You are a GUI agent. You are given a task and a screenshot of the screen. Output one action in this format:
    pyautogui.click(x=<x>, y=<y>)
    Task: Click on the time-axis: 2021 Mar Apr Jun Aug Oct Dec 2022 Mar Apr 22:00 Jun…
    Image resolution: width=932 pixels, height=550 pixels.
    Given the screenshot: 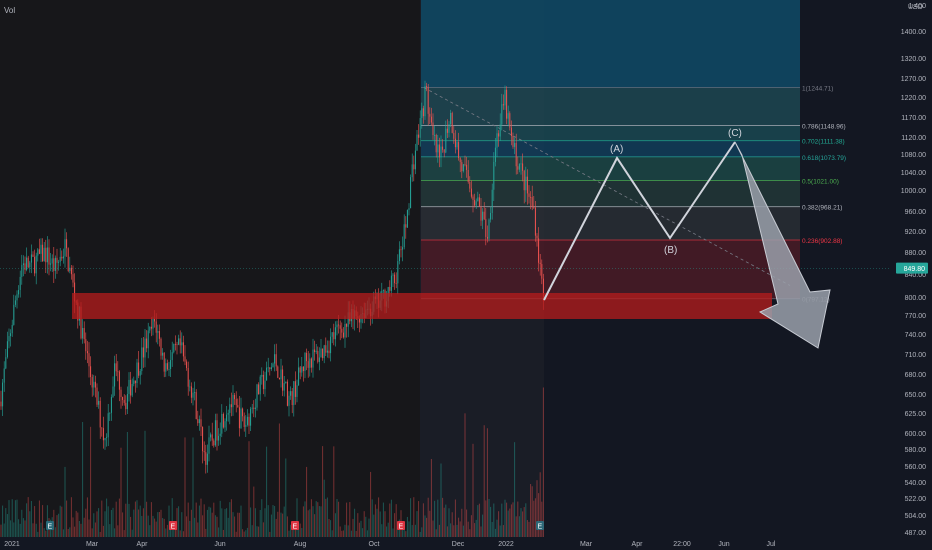 What is the action you would take?
    pyautogui.click(x=466, y=543)
    